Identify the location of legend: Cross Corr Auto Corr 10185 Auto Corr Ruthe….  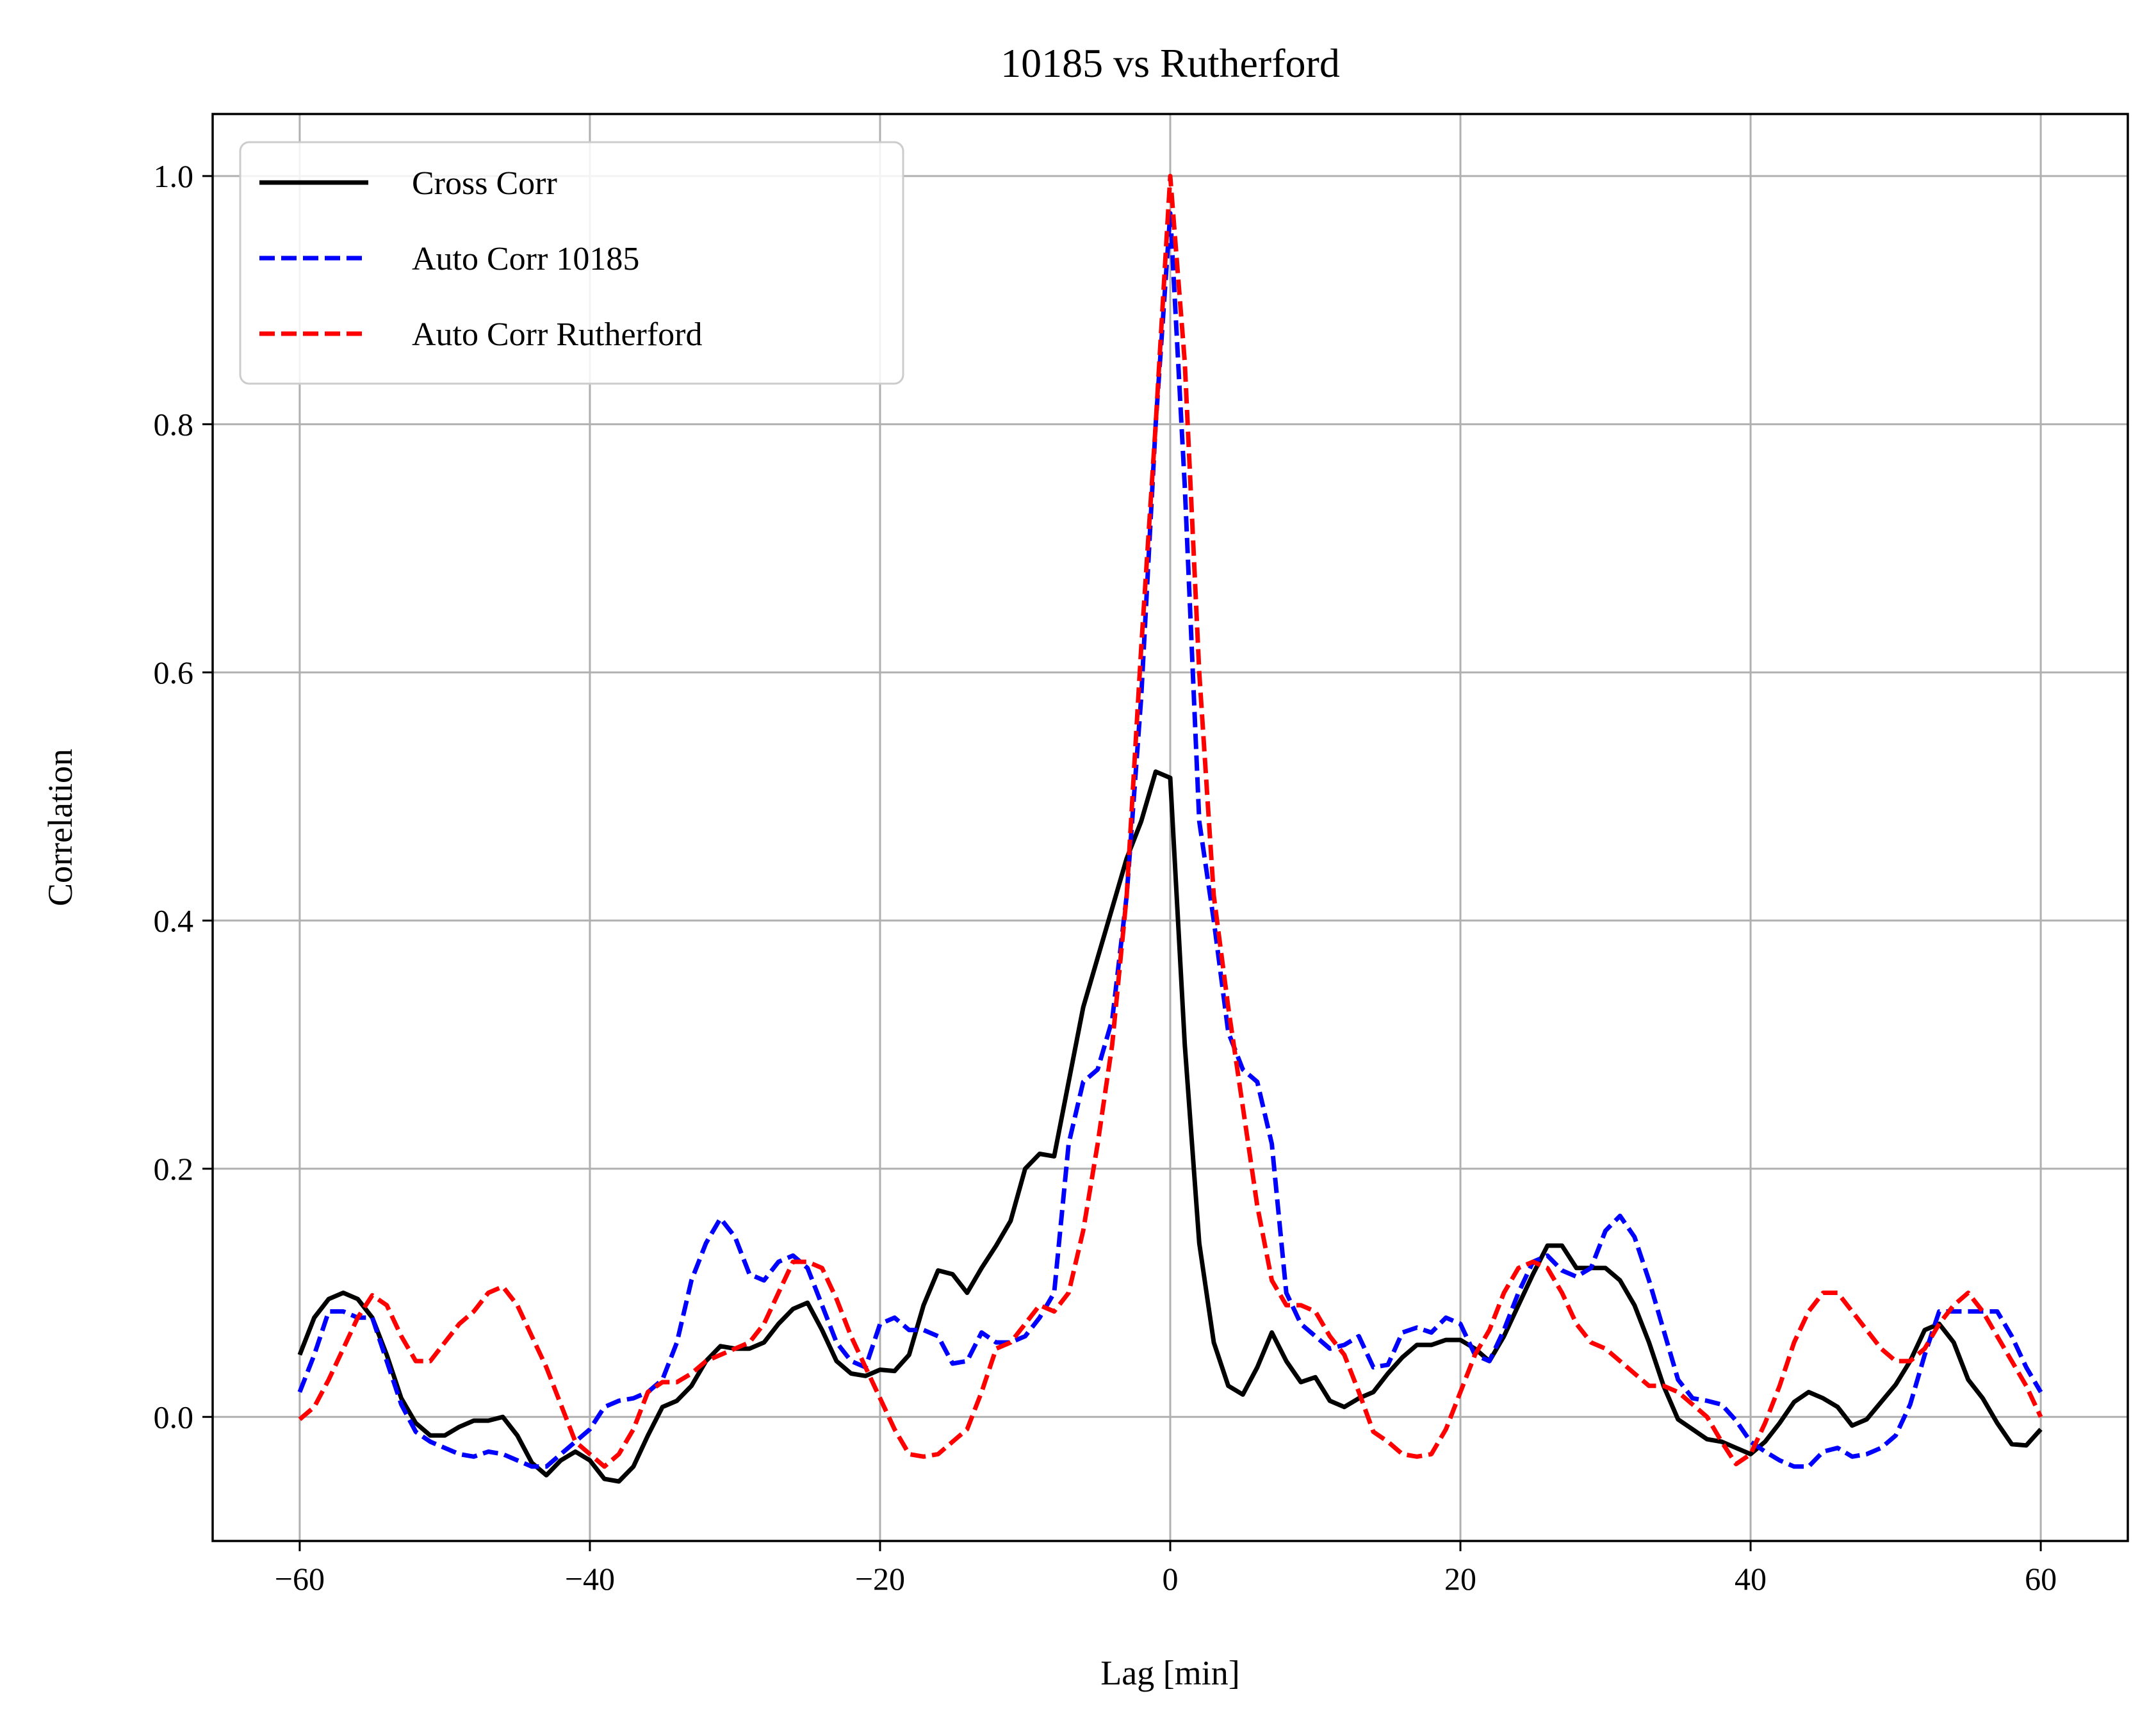
(571, 263).